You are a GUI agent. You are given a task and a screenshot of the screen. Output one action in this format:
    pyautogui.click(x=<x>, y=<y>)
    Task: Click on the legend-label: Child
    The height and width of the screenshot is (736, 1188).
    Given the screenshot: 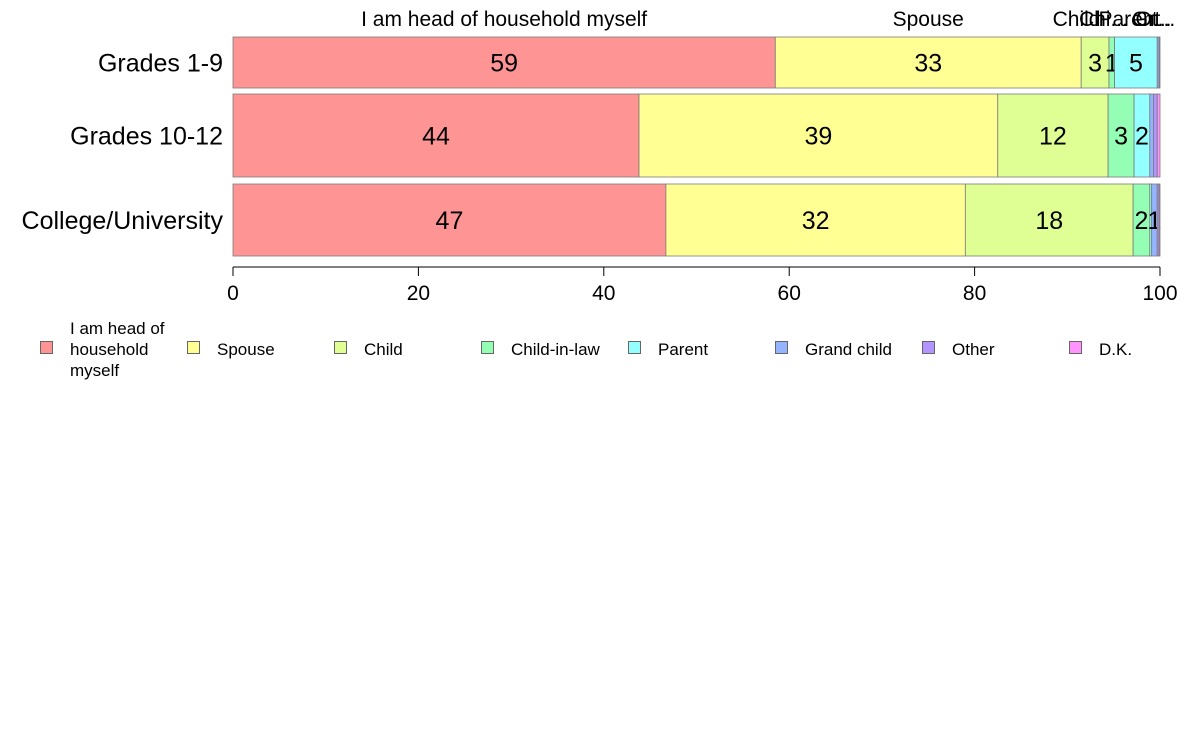 What is the action you would take?
    pyautogui.click(x=383, y=349)
    